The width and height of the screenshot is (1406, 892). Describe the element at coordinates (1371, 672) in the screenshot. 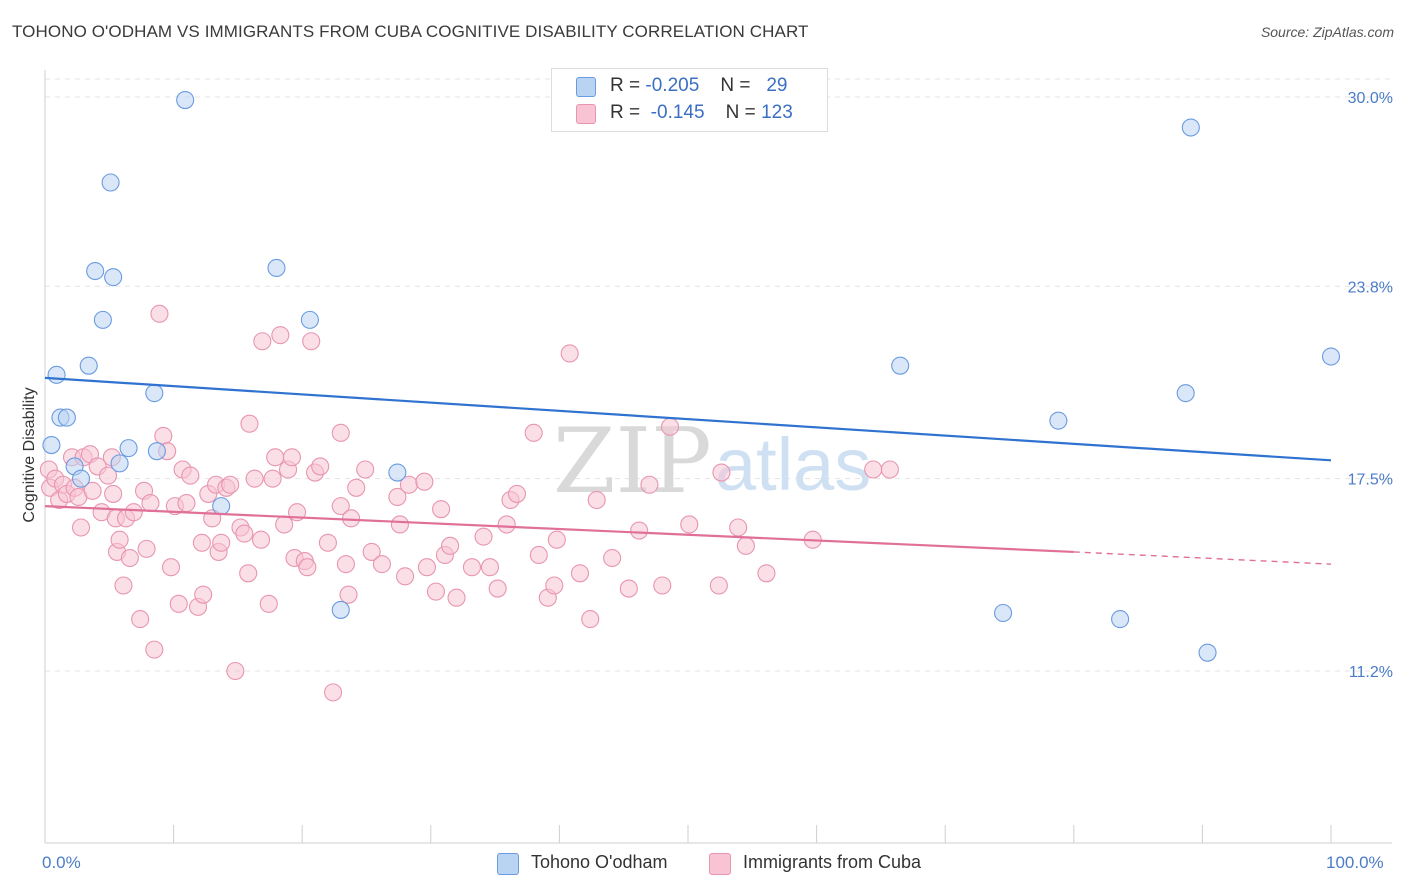

I see `y-tick-label: 11.2%` at that location.